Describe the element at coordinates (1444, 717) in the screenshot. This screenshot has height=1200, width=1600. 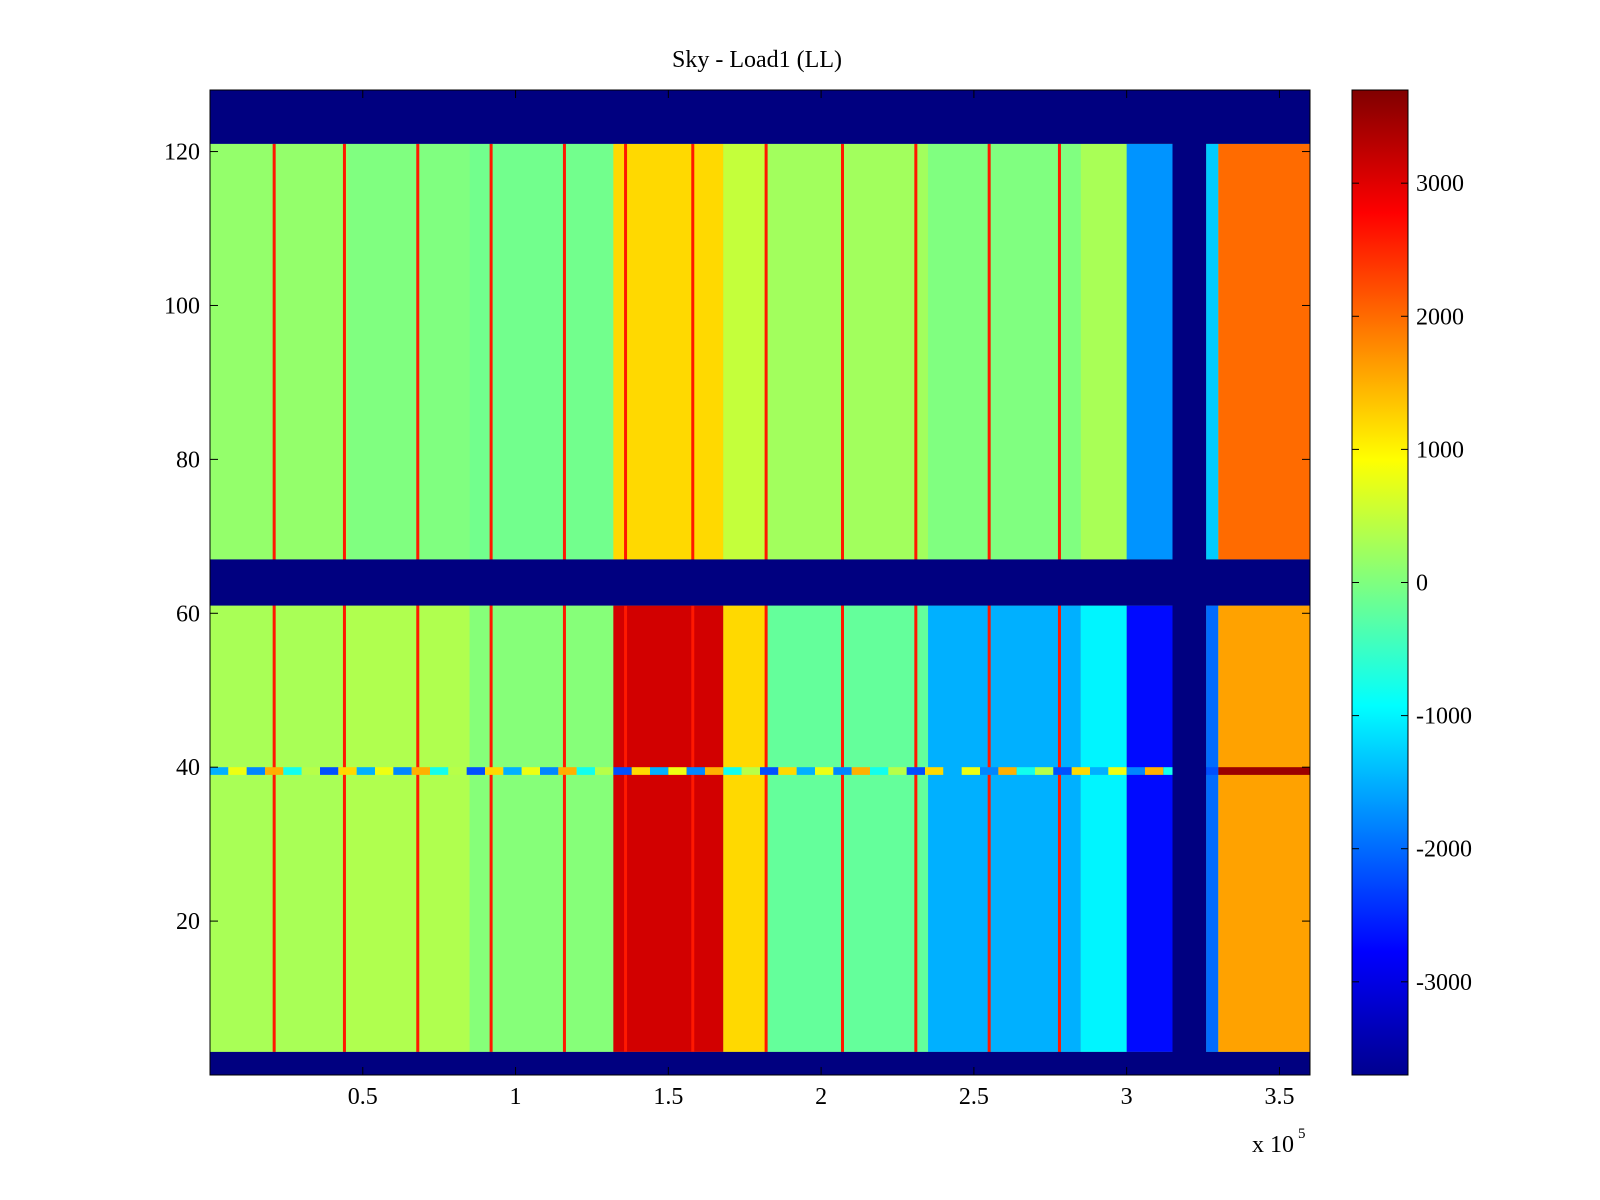
I see `colorbar-tick-label-4: -1000` at that location.